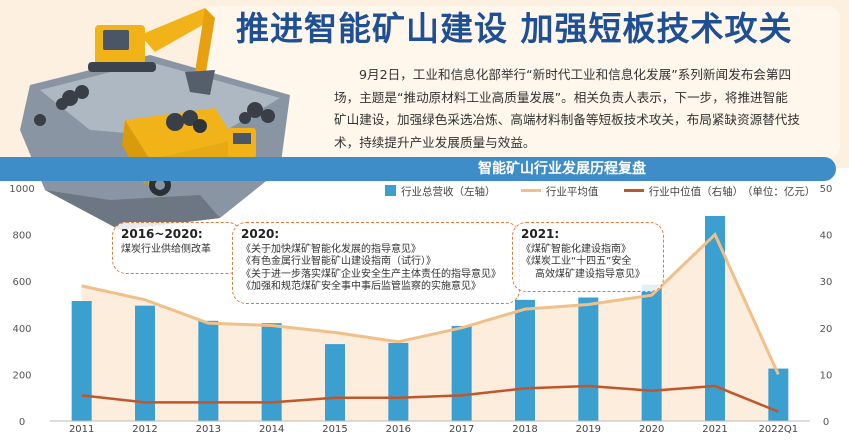  What do you see at coordinates (611, 193) in the screenshot?
I see `chart-legend: 行业总营收（左轴） 行业平均值 行业中位值（右轴） （单位：亿元）` at bounding box center [611, 193].